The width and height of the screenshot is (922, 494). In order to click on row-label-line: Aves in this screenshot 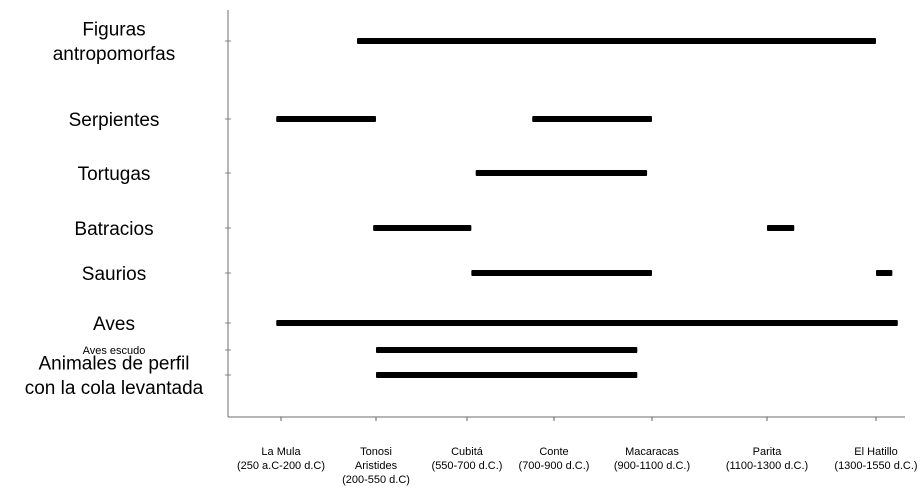, I will do `click(114, 324)`.